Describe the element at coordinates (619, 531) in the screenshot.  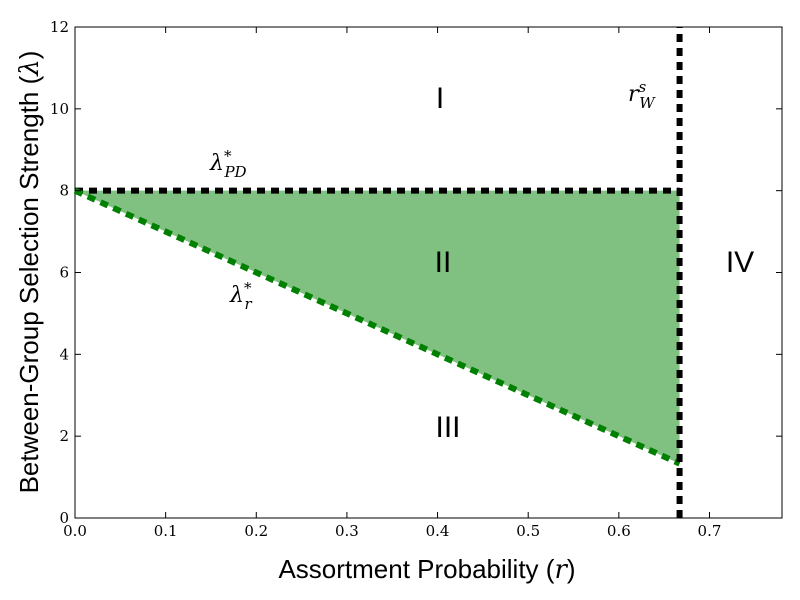
I see `x-tick-label: 0.6` at that location.